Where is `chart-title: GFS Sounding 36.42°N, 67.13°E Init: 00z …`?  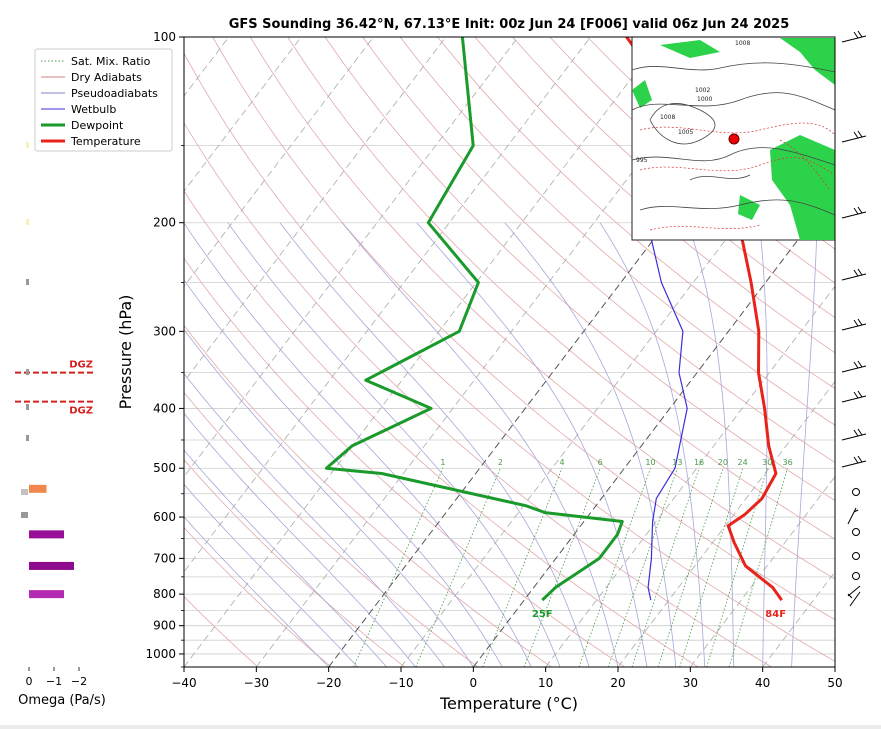 chart-title: GFS Sounding 36.42°N, 67.13°E Init: 00z … is located at coordinates (509, 24).